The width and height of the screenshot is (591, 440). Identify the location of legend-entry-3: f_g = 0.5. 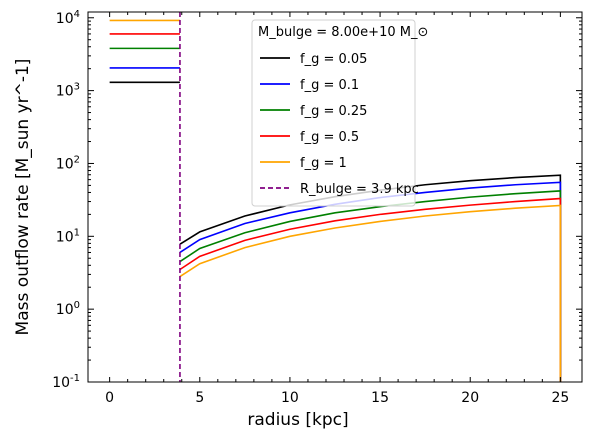
(329, 137).